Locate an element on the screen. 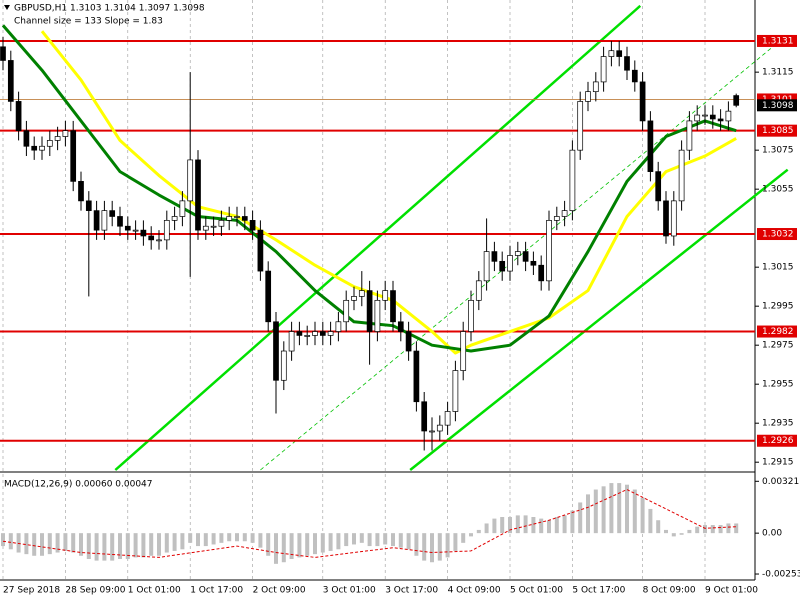 The image size is (800, 600). current-price-box is located at coordinates (777, 105).